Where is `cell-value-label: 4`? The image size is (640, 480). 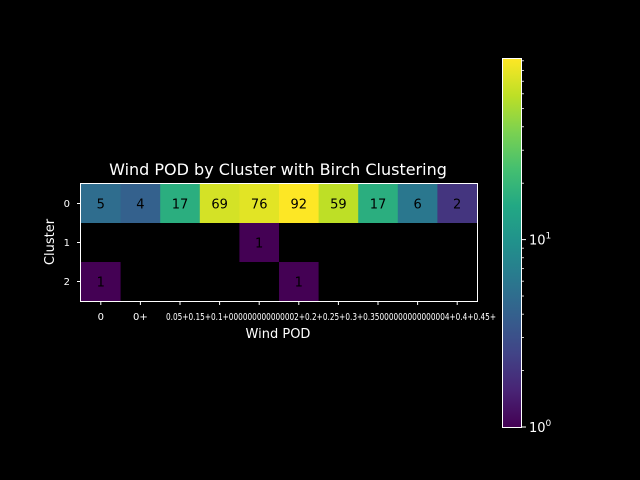 cell-value-label: 4 is located at coordinates (140, 205).